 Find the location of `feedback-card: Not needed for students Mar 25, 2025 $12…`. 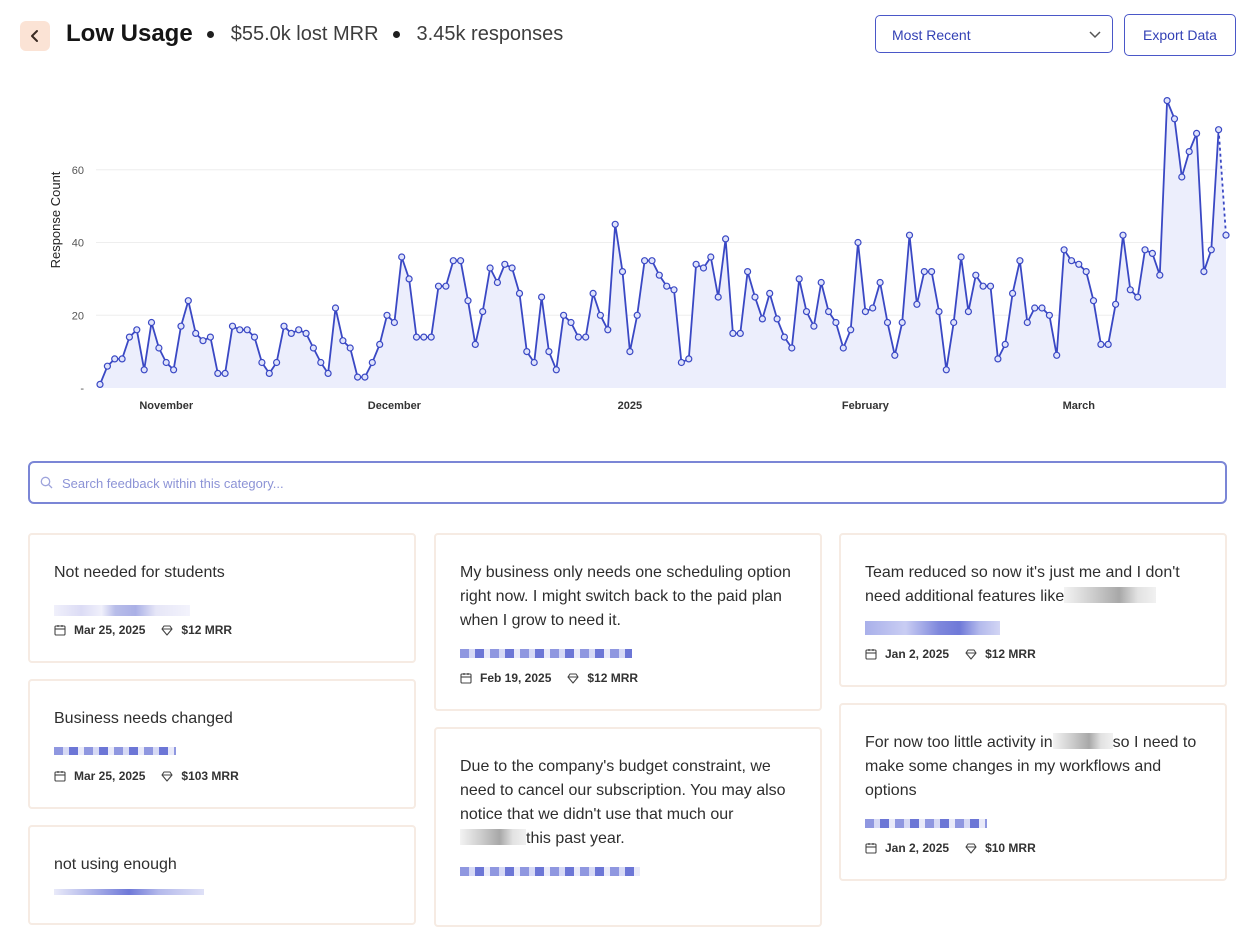

feedback-card: Not needed for students Mar 25, 2025 $12… is located at coordinates (222, 598).